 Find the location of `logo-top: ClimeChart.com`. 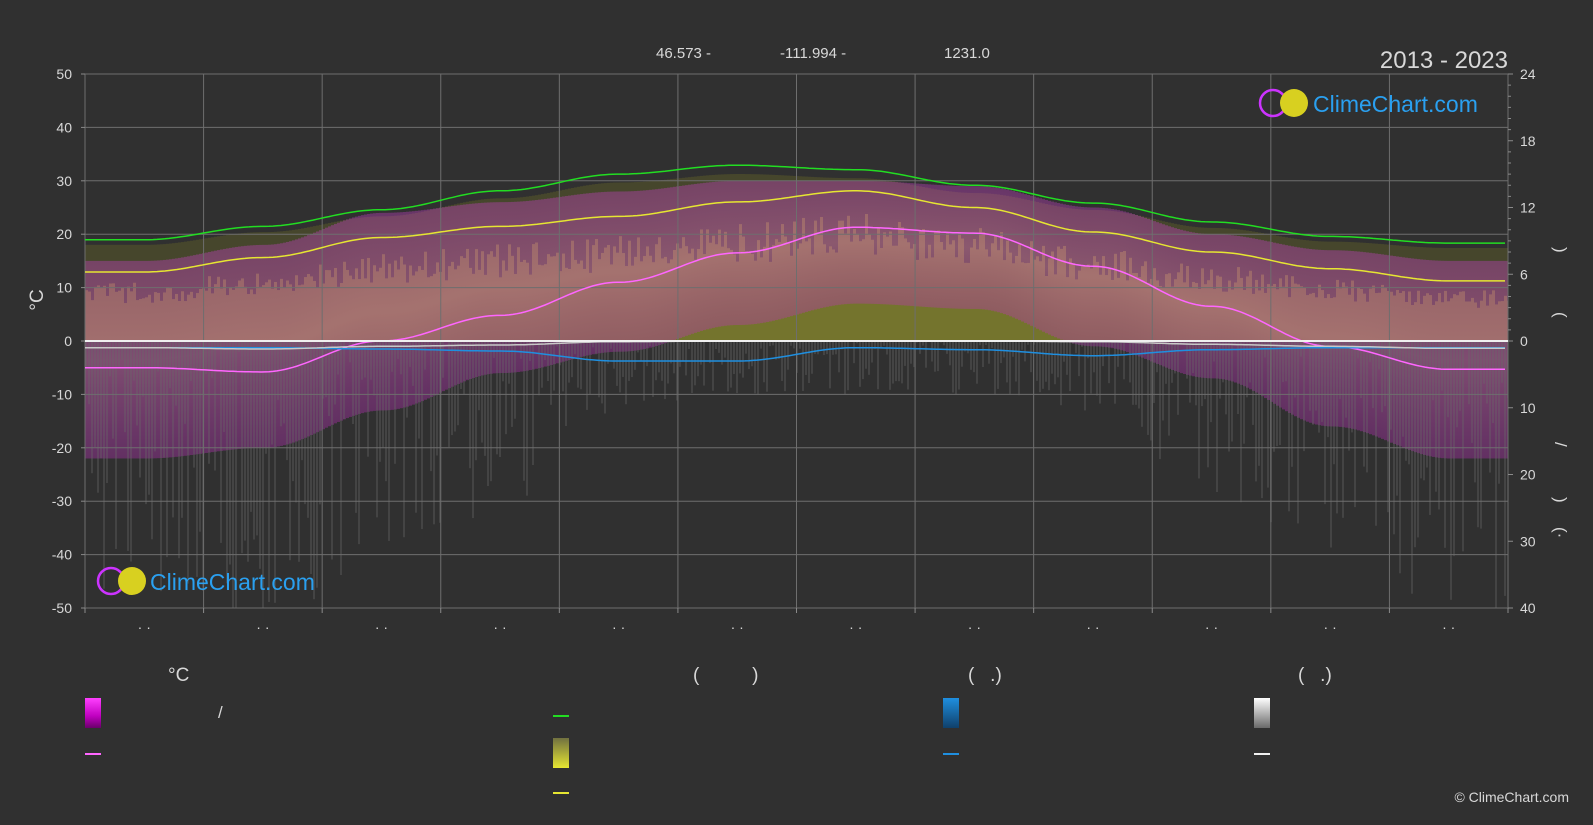

logo-top: ClimeChart.com is located at coordinates (1368, 103).